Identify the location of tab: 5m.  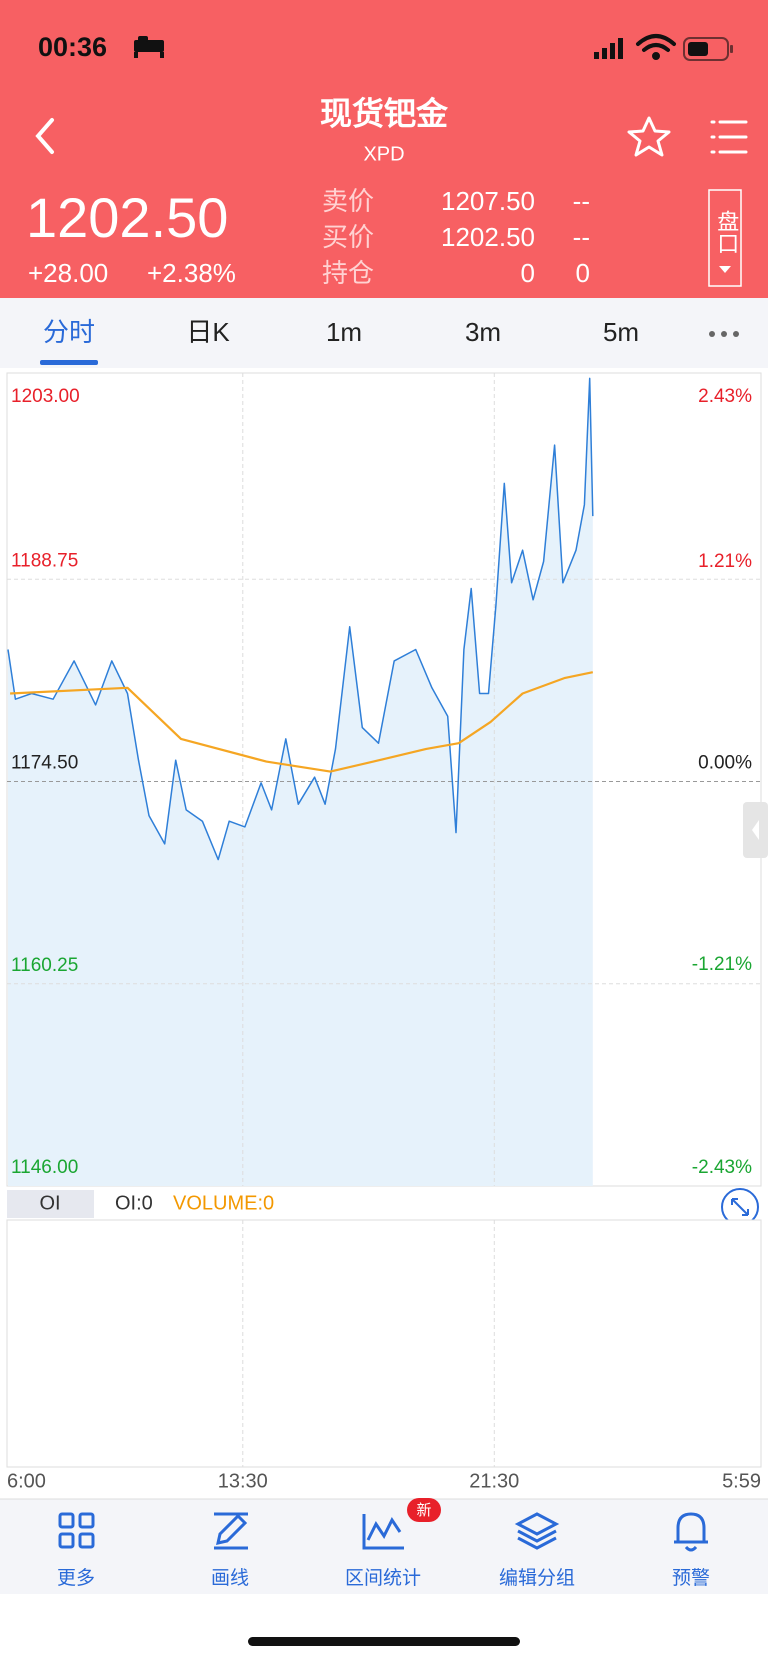
(621, 332).